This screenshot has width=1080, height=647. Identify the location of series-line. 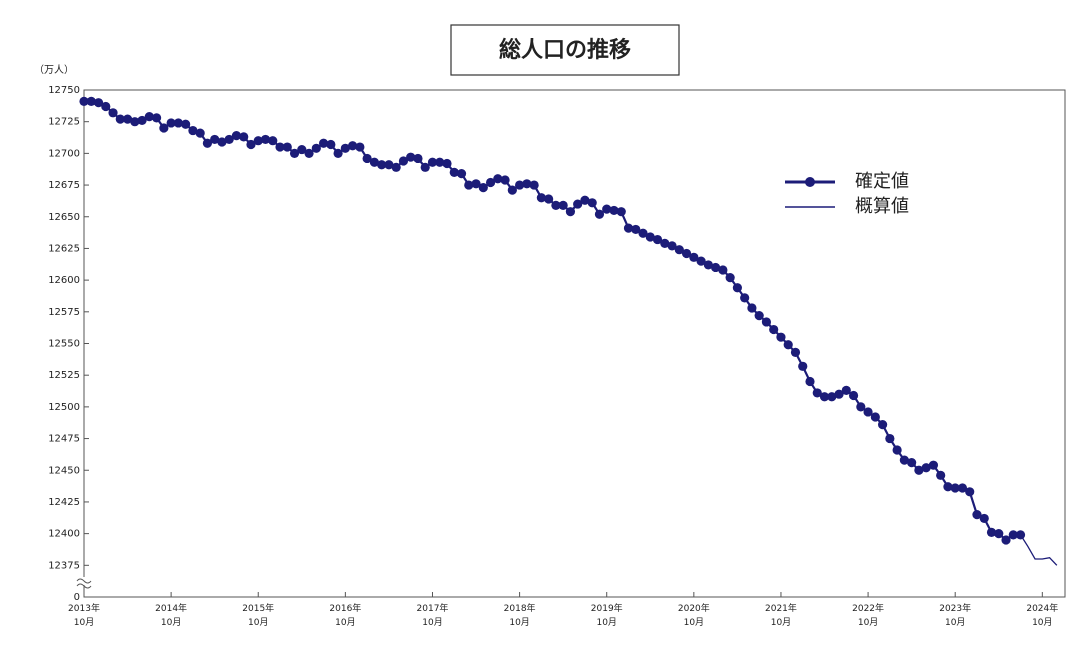
(1038, 550).